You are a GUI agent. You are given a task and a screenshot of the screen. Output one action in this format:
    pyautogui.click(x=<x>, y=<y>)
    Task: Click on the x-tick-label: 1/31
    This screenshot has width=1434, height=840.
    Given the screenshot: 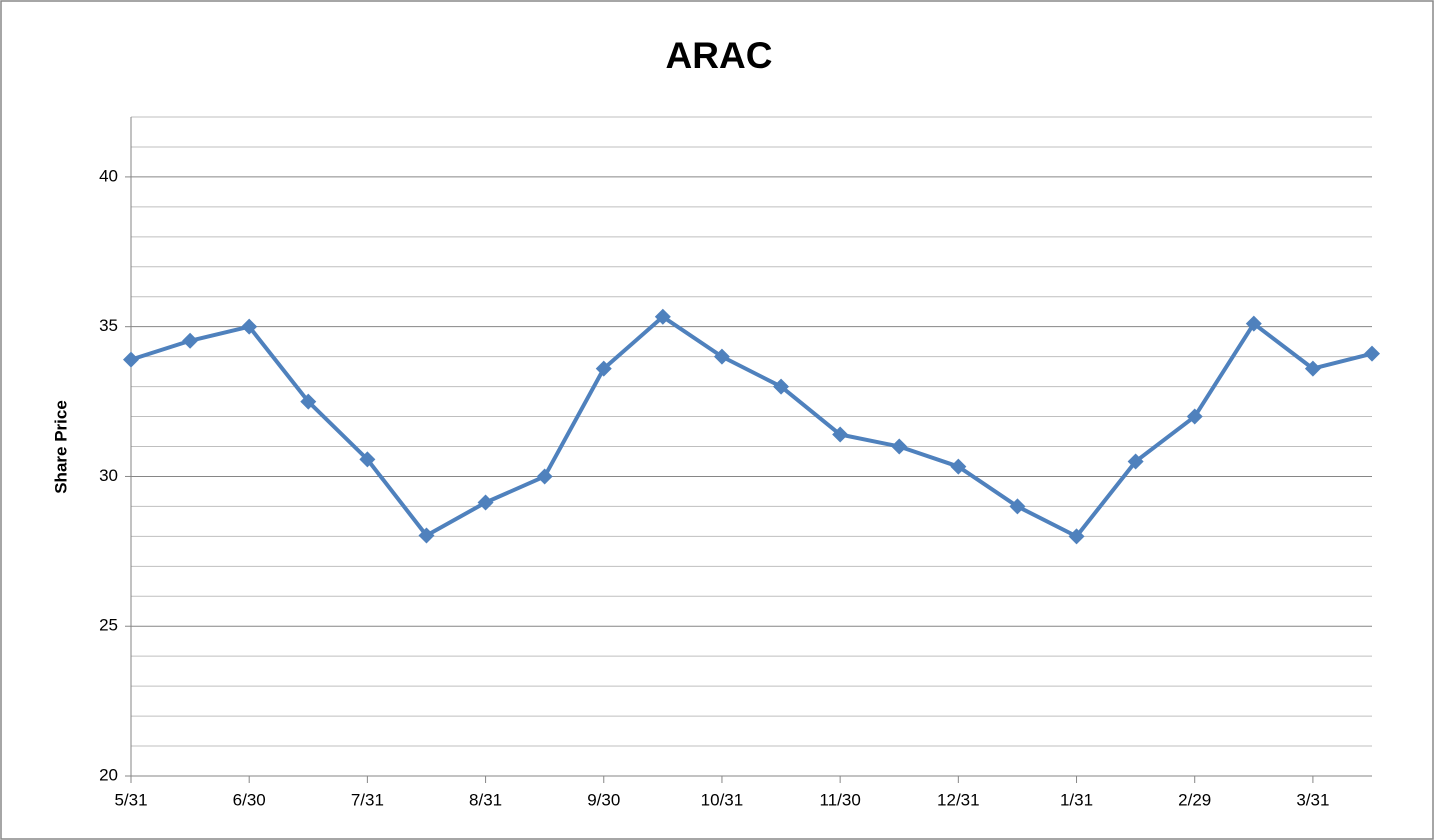 What is the action you would take?
    pyautogui.click(x=1076, y=799)
    